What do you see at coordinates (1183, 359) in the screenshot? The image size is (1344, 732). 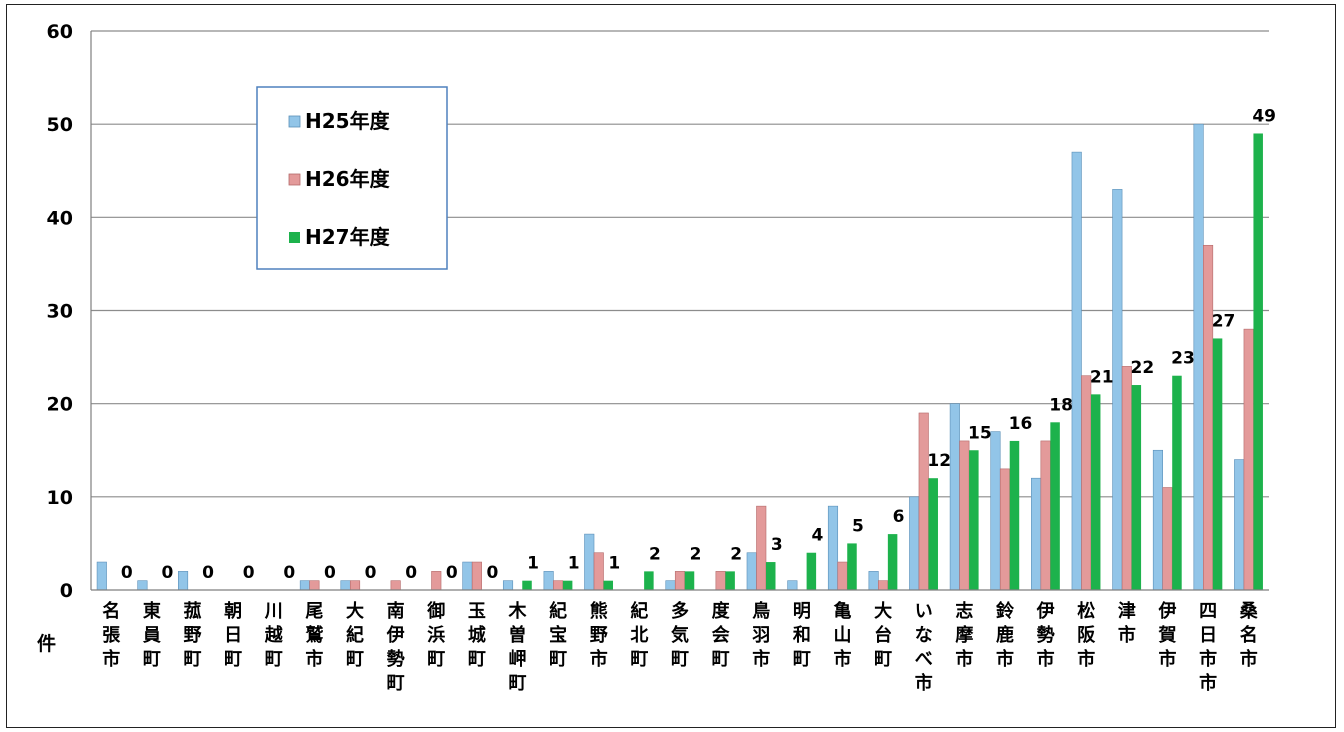 I see `data-label: 23` at bounding box center [1183, 359].